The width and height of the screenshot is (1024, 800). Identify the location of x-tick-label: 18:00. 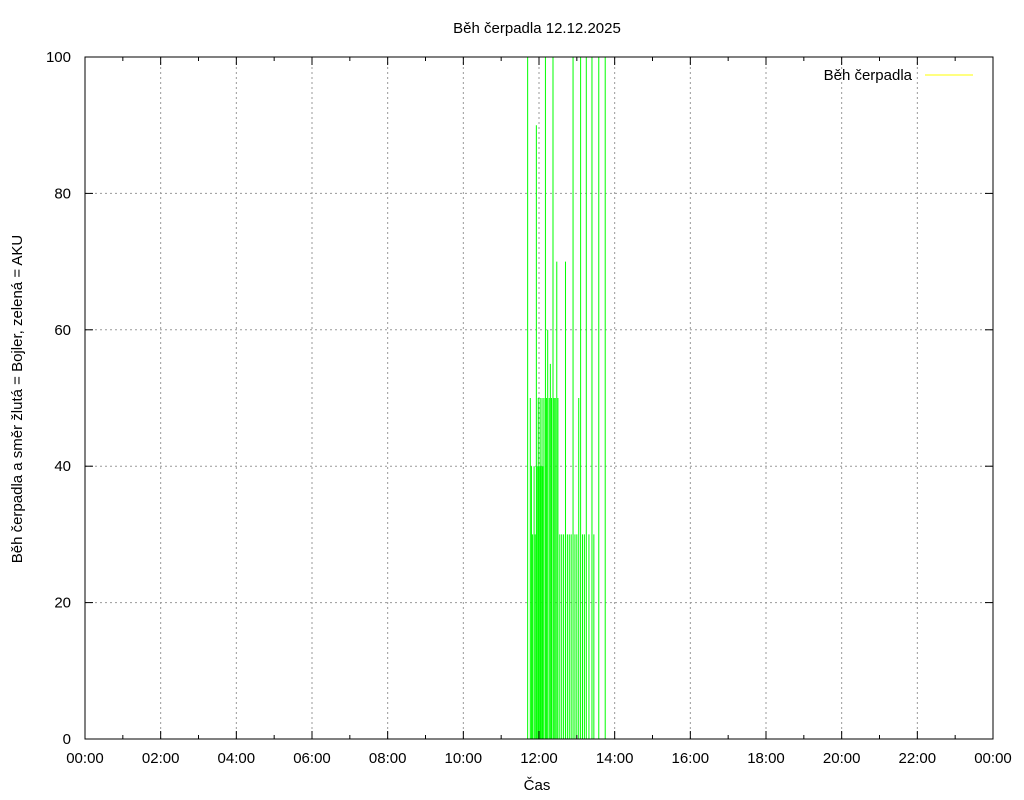
(766, 758).